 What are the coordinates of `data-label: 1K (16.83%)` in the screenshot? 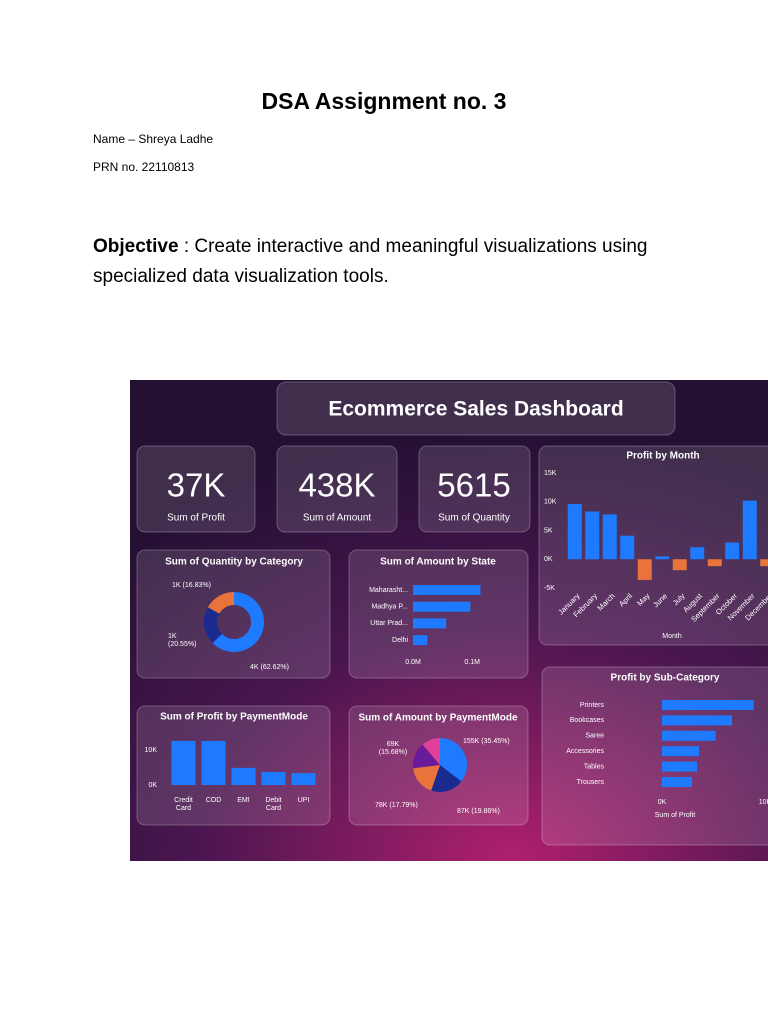 It's located at (191, 585).